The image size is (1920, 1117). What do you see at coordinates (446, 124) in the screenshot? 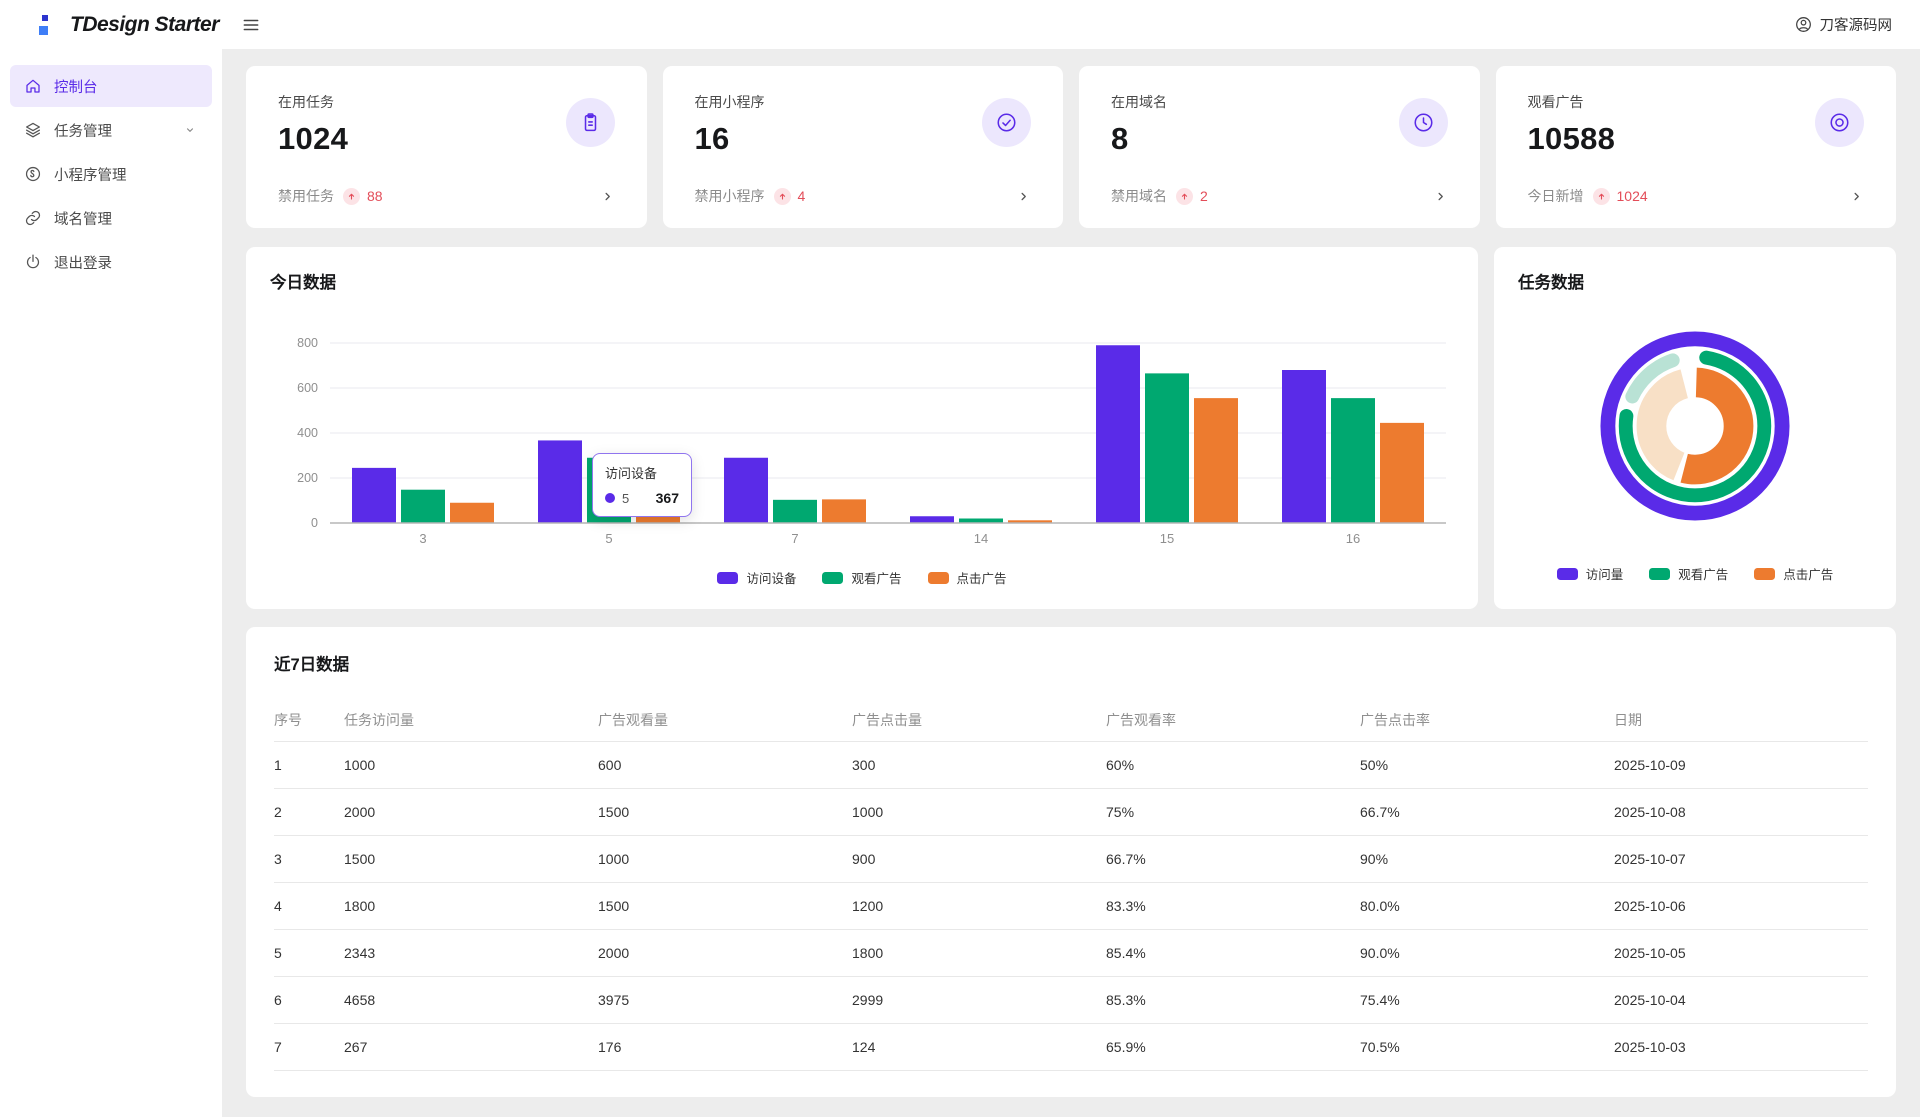
I see `stat-card-top: 在用任务 1024` at bounding box center [446, 124].